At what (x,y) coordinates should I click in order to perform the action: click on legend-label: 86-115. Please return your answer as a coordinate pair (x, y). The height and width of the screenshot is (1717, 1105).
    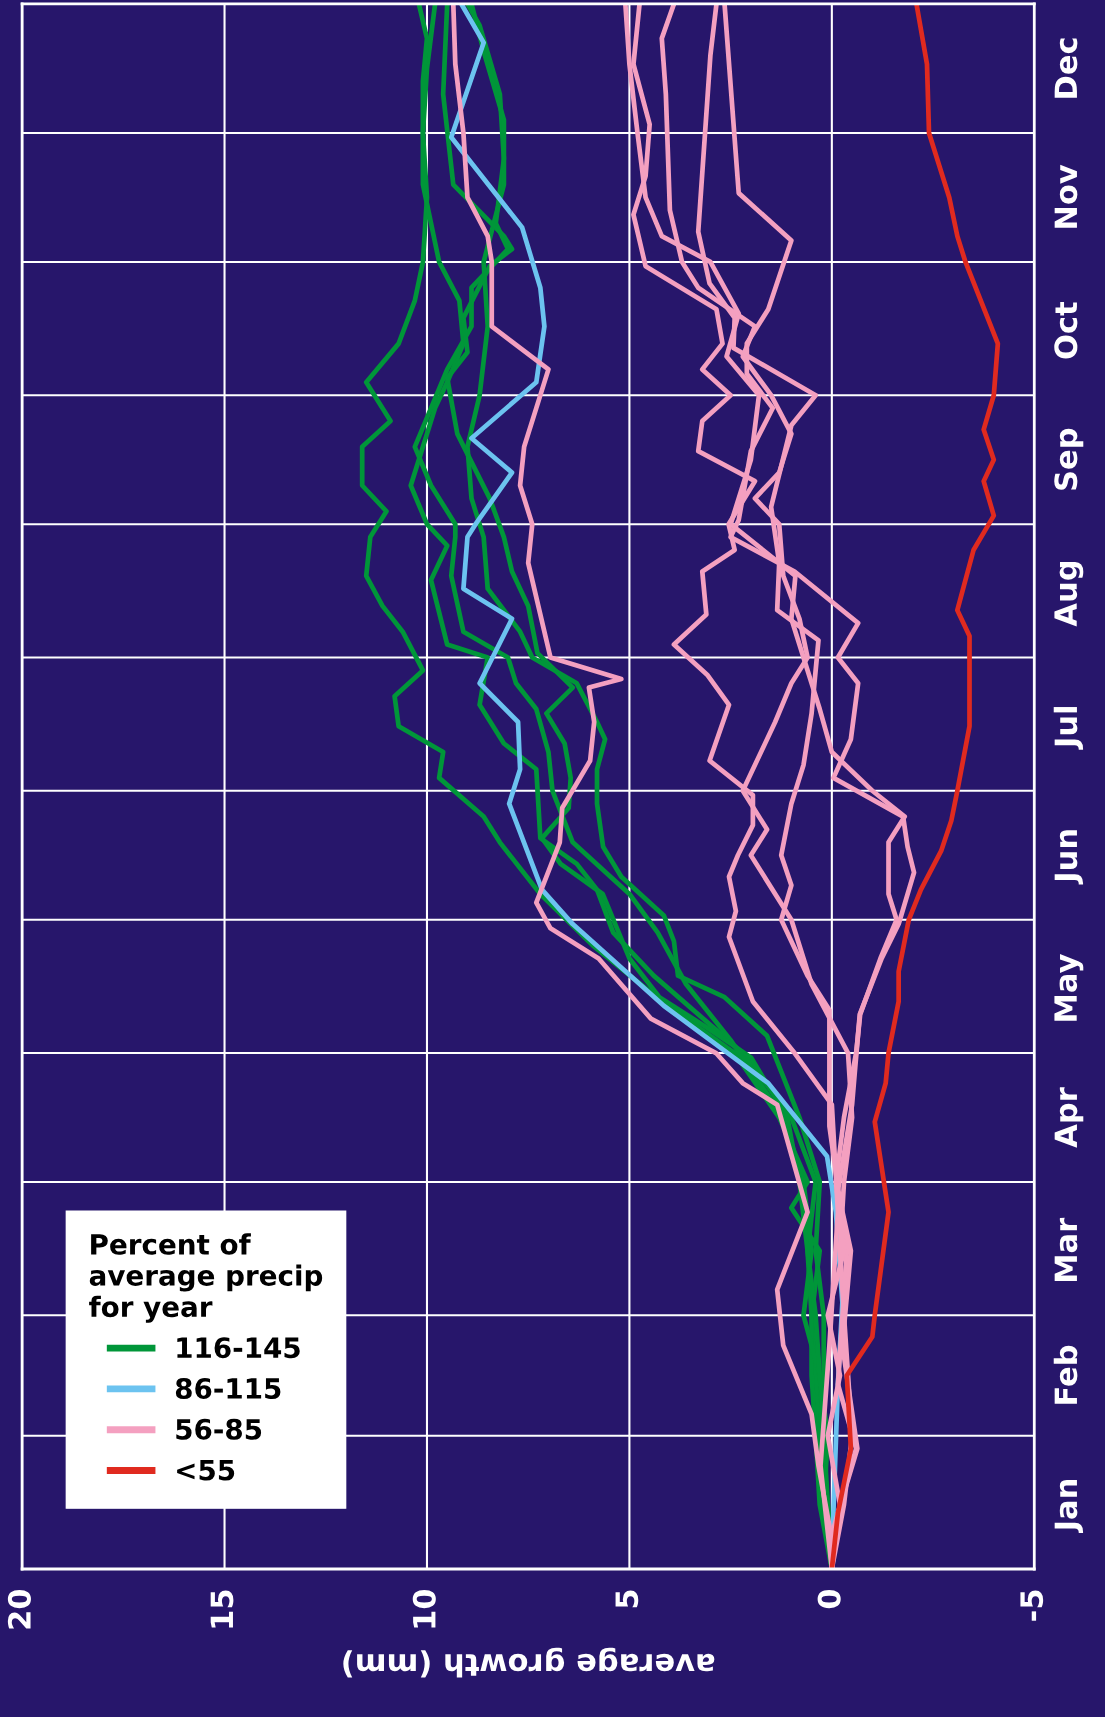
    Looking at the image, I should click on (228, 1388).